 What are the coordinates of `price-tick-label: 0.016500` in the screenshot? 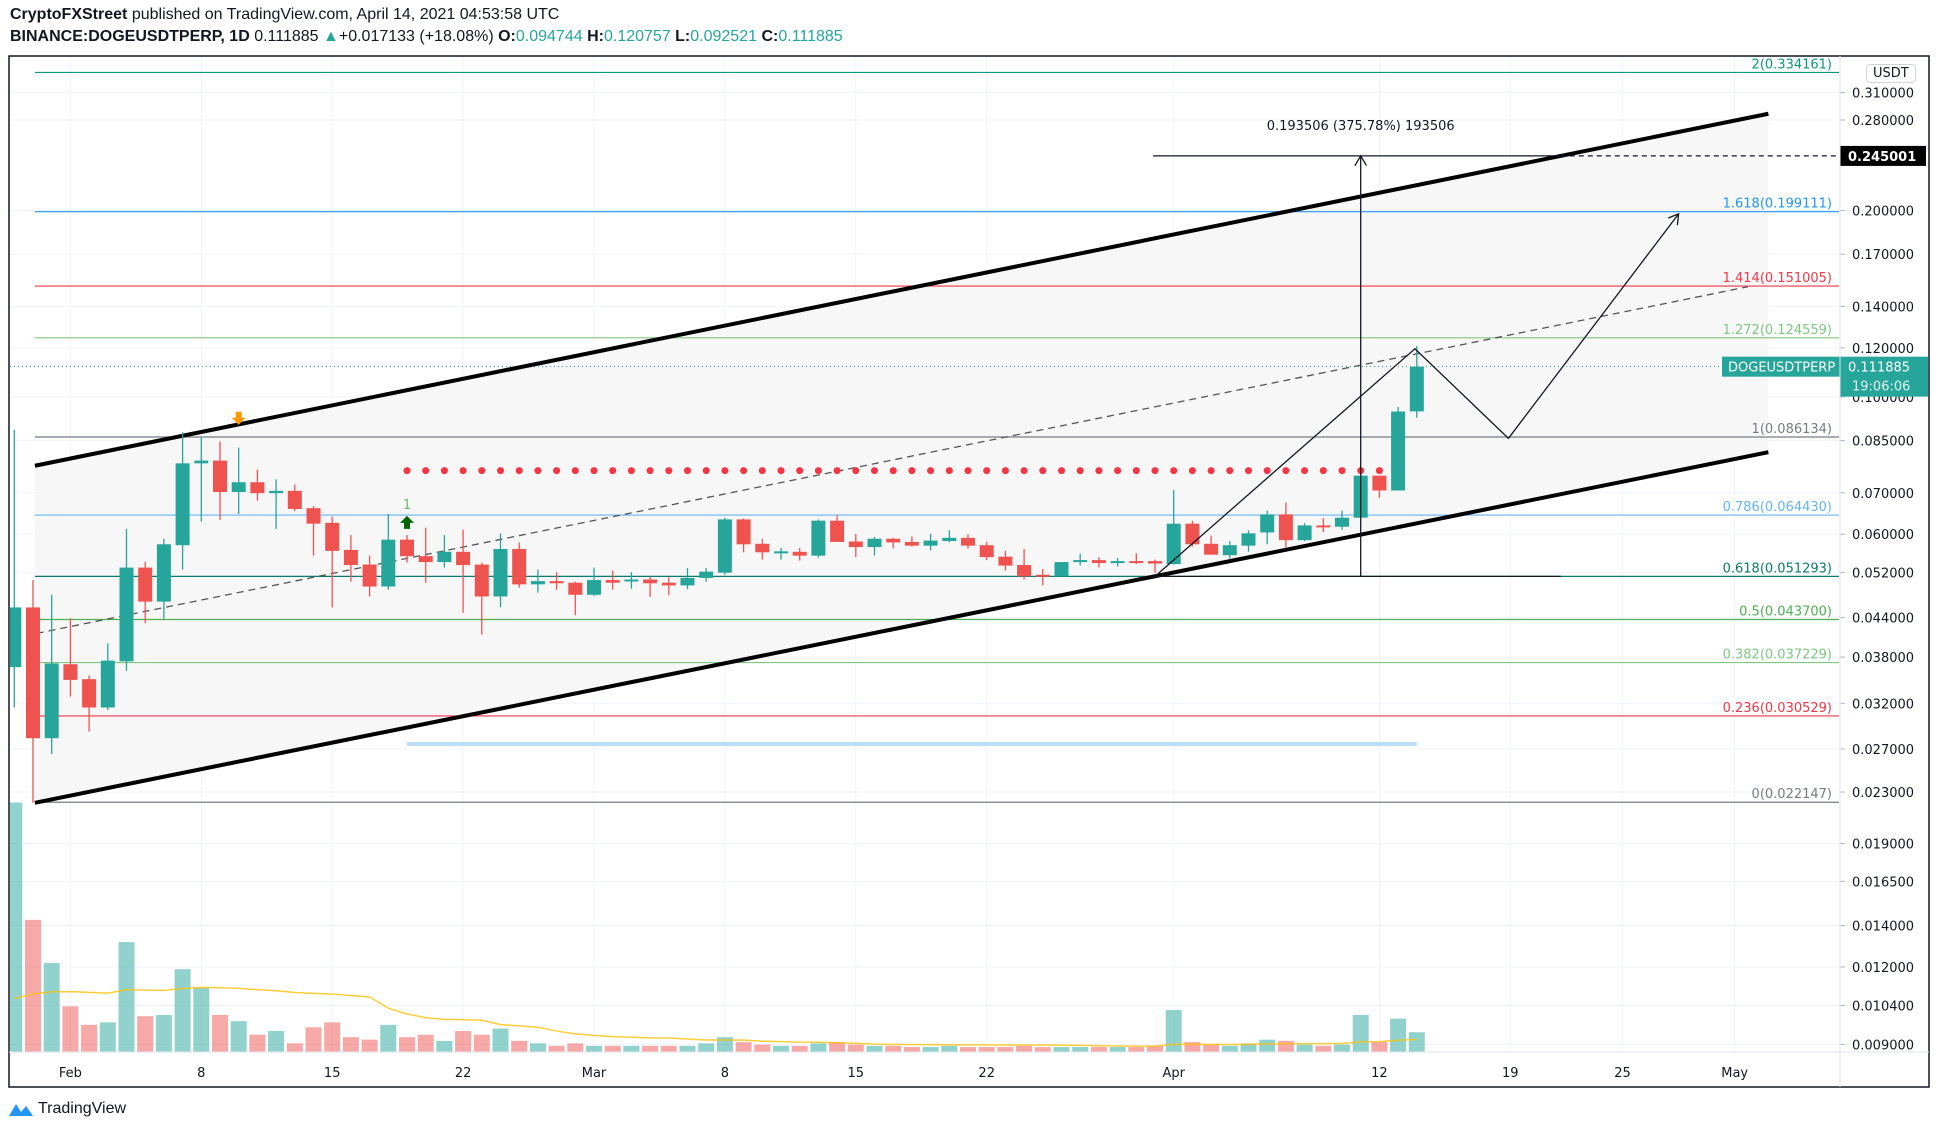 It's located at (1883, 882).